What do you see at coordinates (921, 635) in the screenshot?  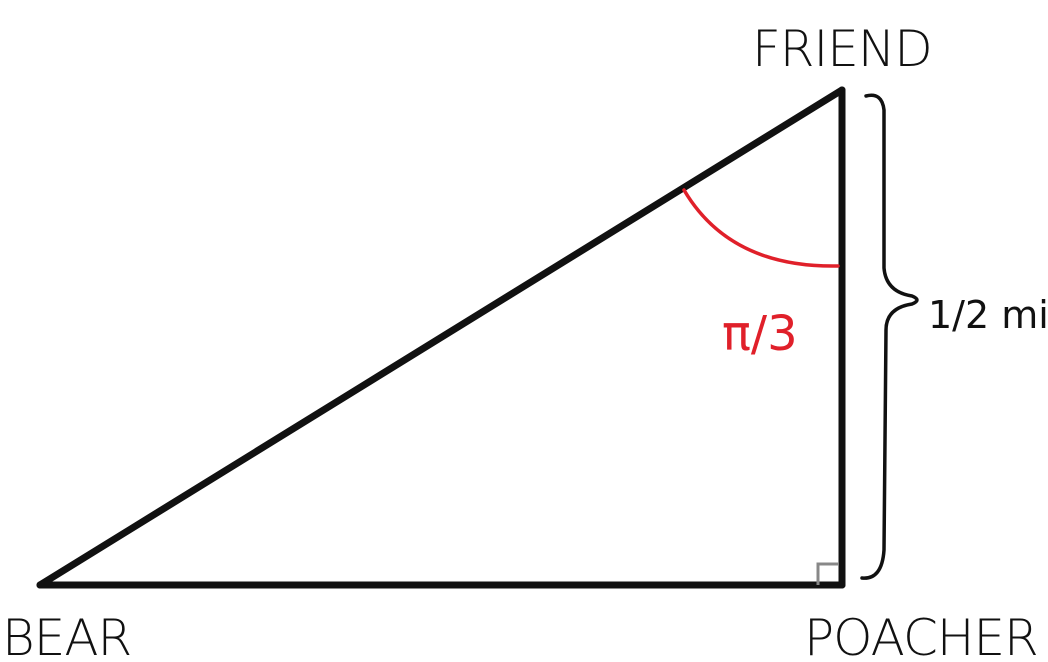 I see `vertex-label-poacher: POACHER` at bounding box center [921, 635].